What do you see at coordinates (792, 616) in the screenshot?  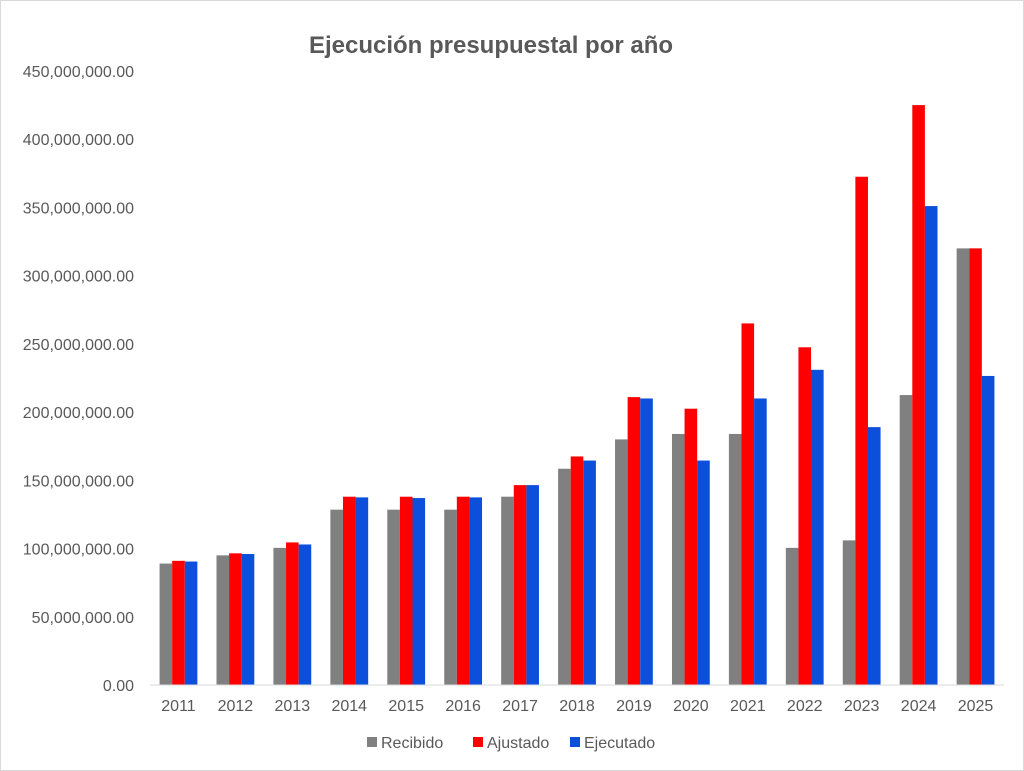 I see `bar-recibido-2022` at bounding box center [792, 616].